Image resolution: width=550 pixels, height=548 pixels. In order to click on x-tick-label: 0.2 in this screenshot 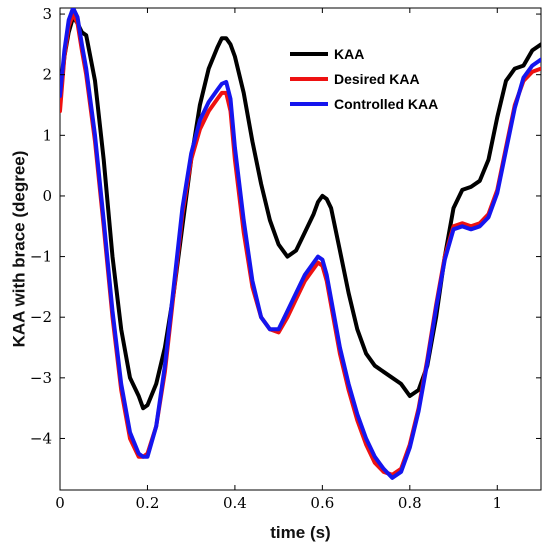, I will do `click(148, 503)`.